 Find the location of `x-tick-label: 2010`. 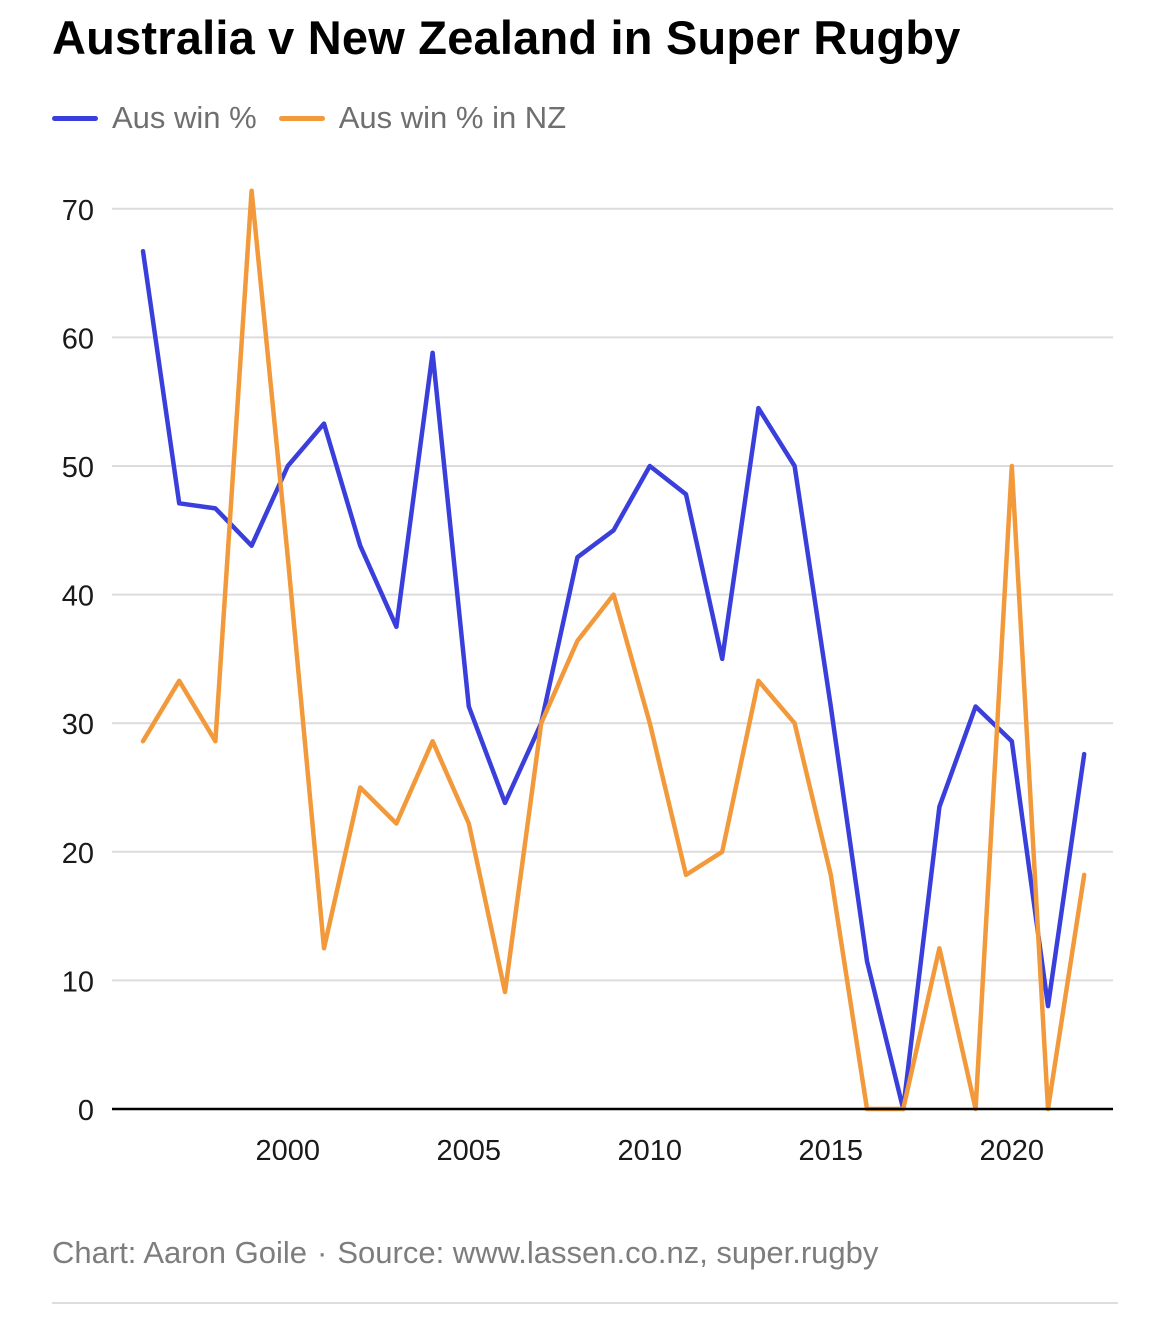

x-tick-label: 2010 is located at coordinates (650, 1147).